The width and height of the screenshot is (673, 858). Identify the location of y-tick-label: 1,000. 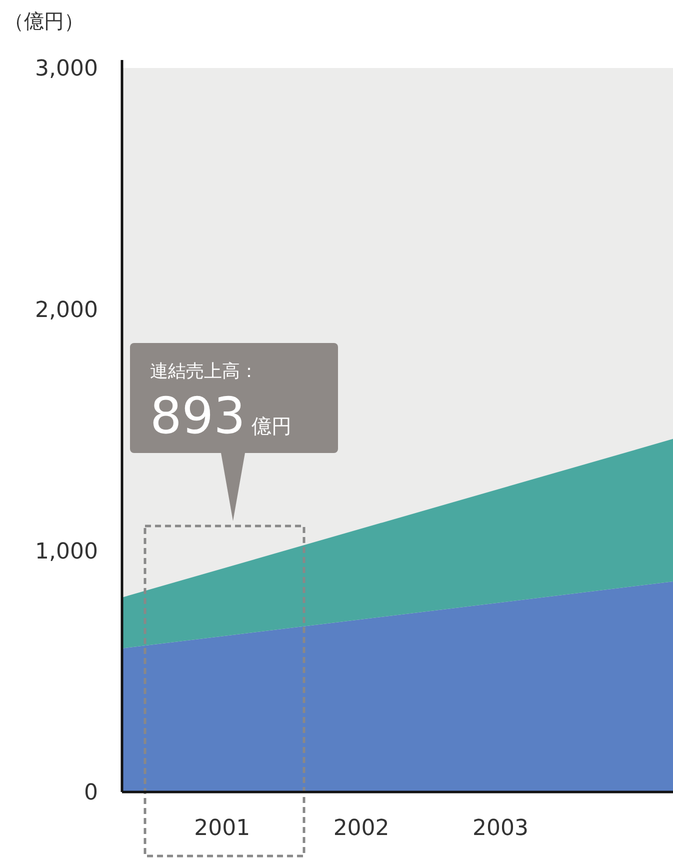
(66, 551).